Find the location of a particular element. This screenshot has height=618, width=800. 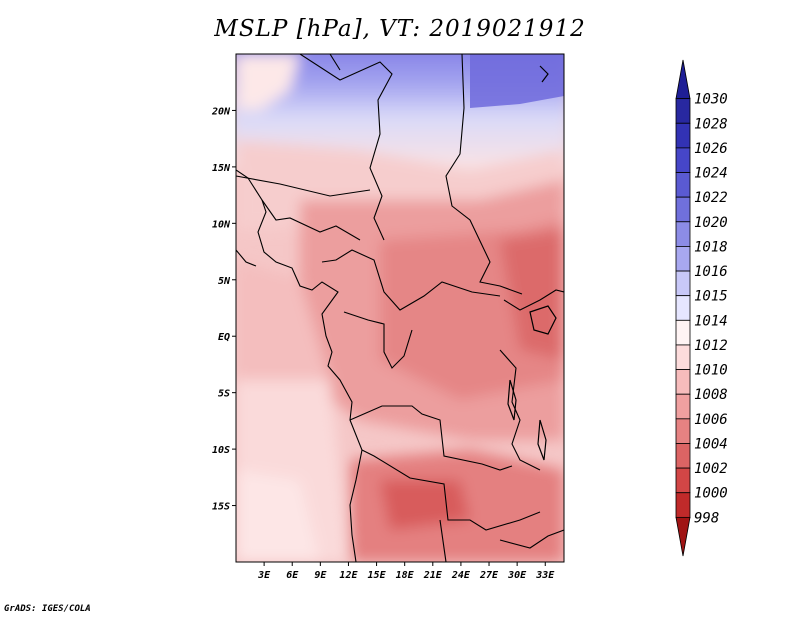

border-niger-chad is located at coordinates (346, 147).